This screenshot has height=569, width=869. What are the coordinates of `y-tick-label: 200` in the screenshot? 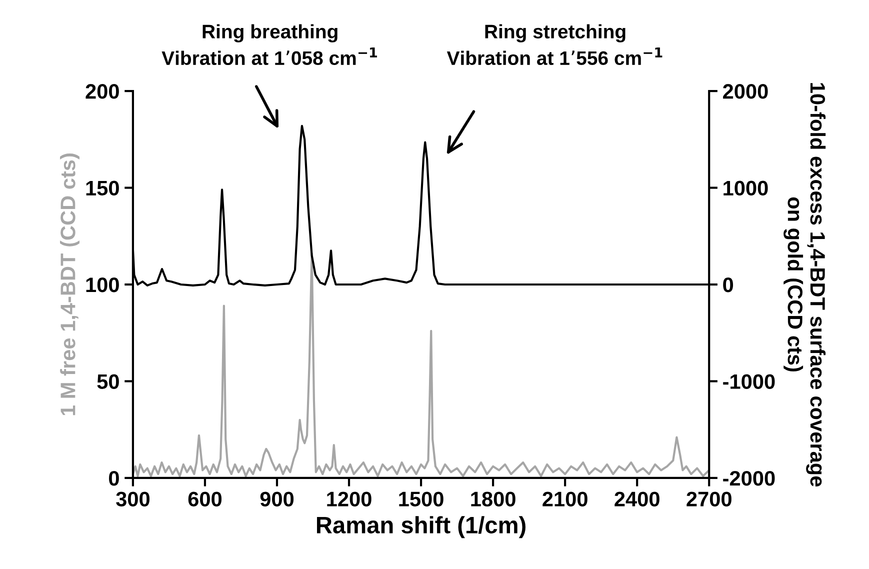 It's located at (102, 91).